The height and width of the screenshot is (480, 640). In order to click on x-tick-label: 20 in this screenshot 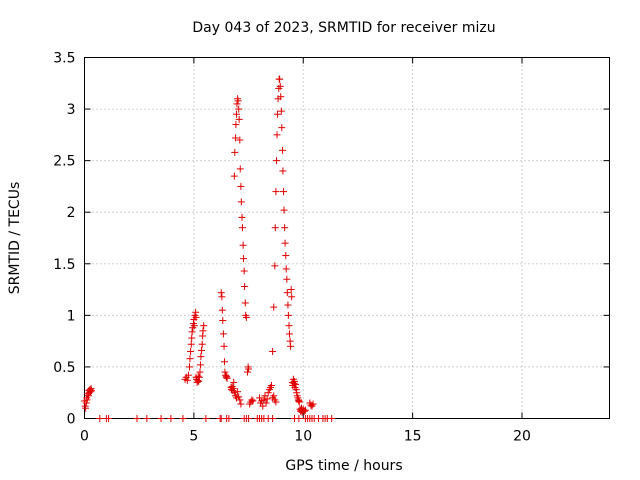, I will do `click(522, 437)`.